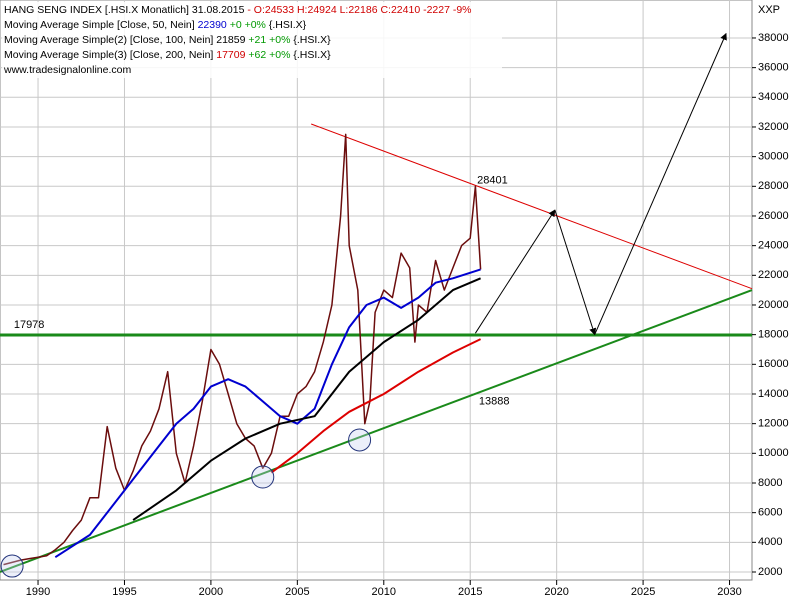 The height and width of the screenshot is (600, 800). Describe the element at coordinates (267, 55) in the screenshot. I see `header-text: +62 +0%` at that location.